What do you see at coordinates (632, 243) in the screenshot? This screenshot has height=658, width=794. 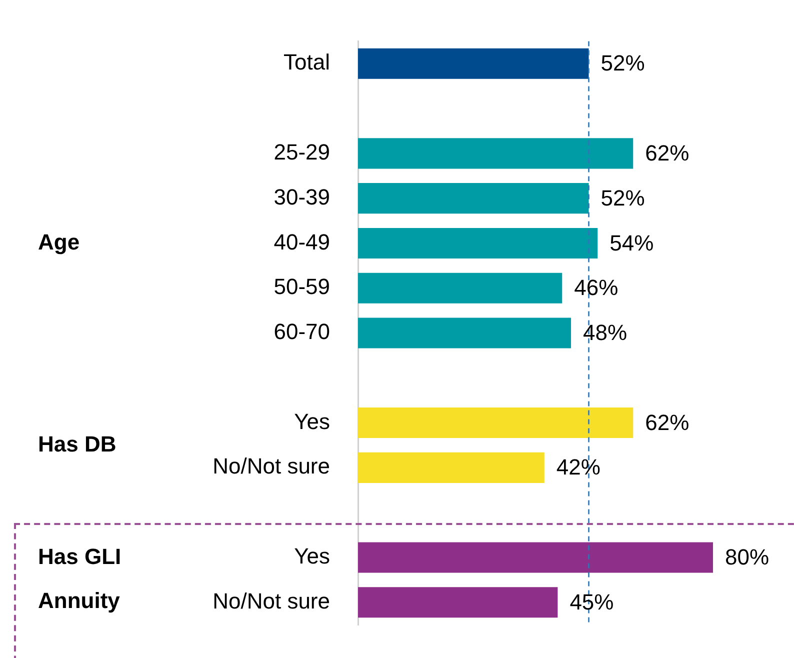 I see `data-label: 54%` at bounding box center [632, 243].